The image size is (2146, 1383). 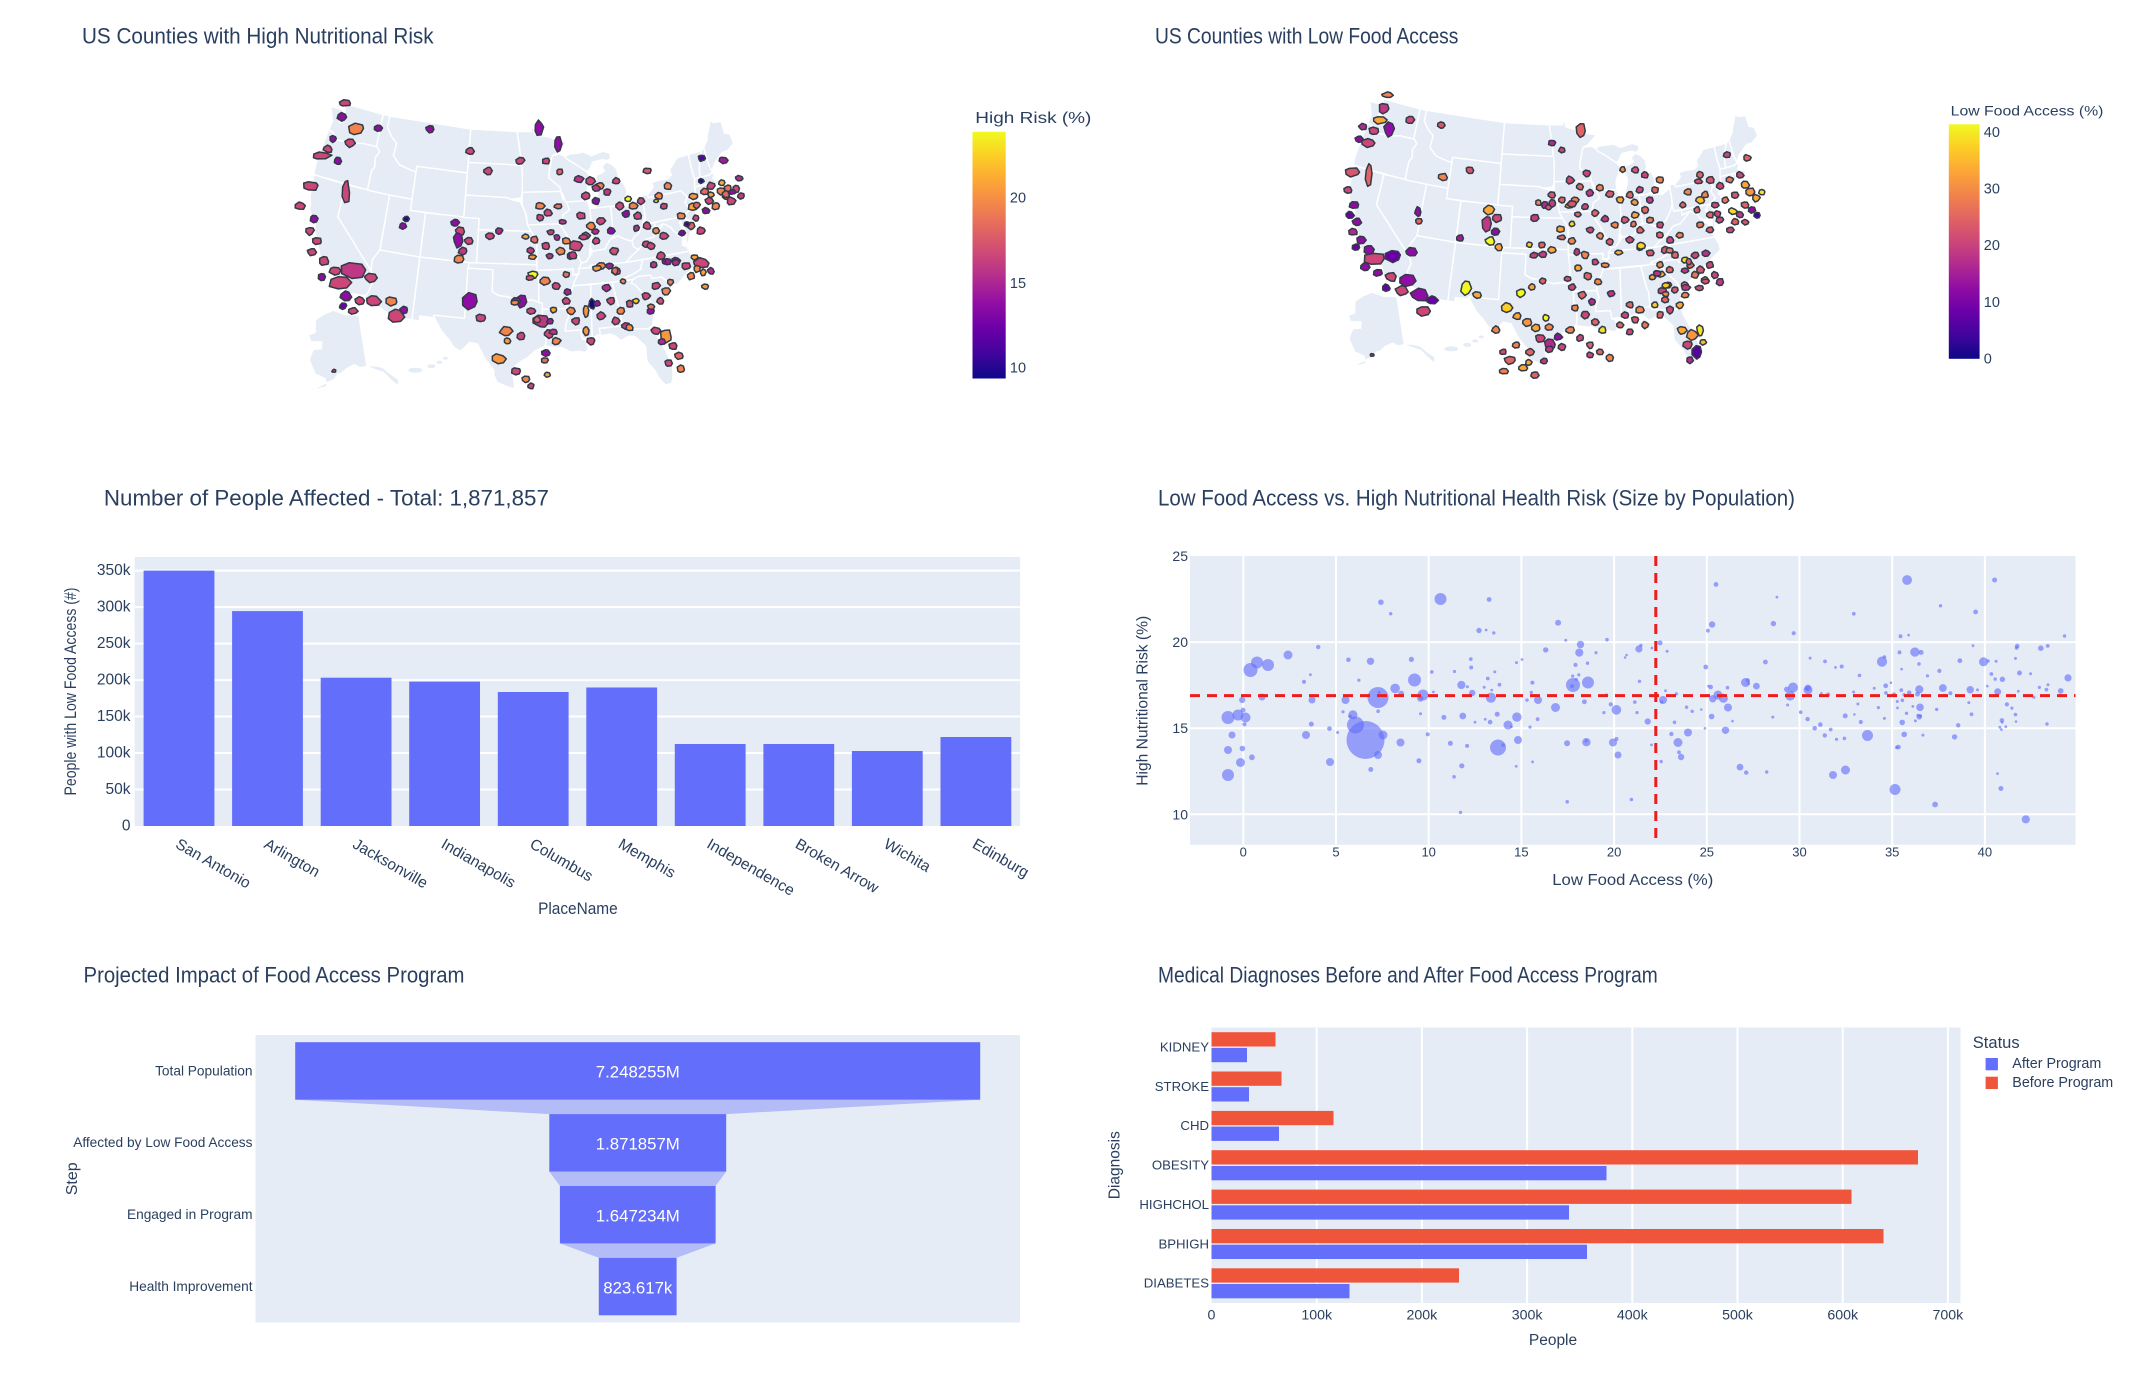 What do you see at coordinates (638, 1287) in the screenshot?
I see `svg-text: 823.617k` at bounding box center [638, 1287].